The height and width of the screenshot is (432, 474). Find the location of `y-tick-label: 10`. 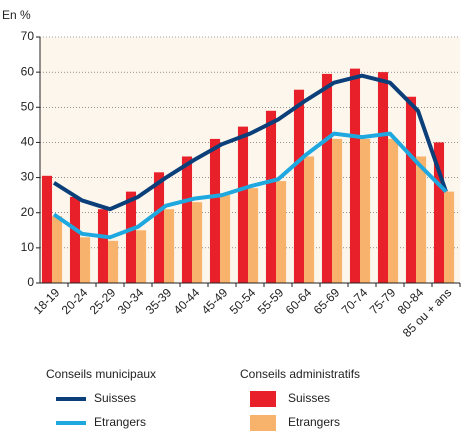

y-tick-label: 10 is located at coordinates (28, 247).